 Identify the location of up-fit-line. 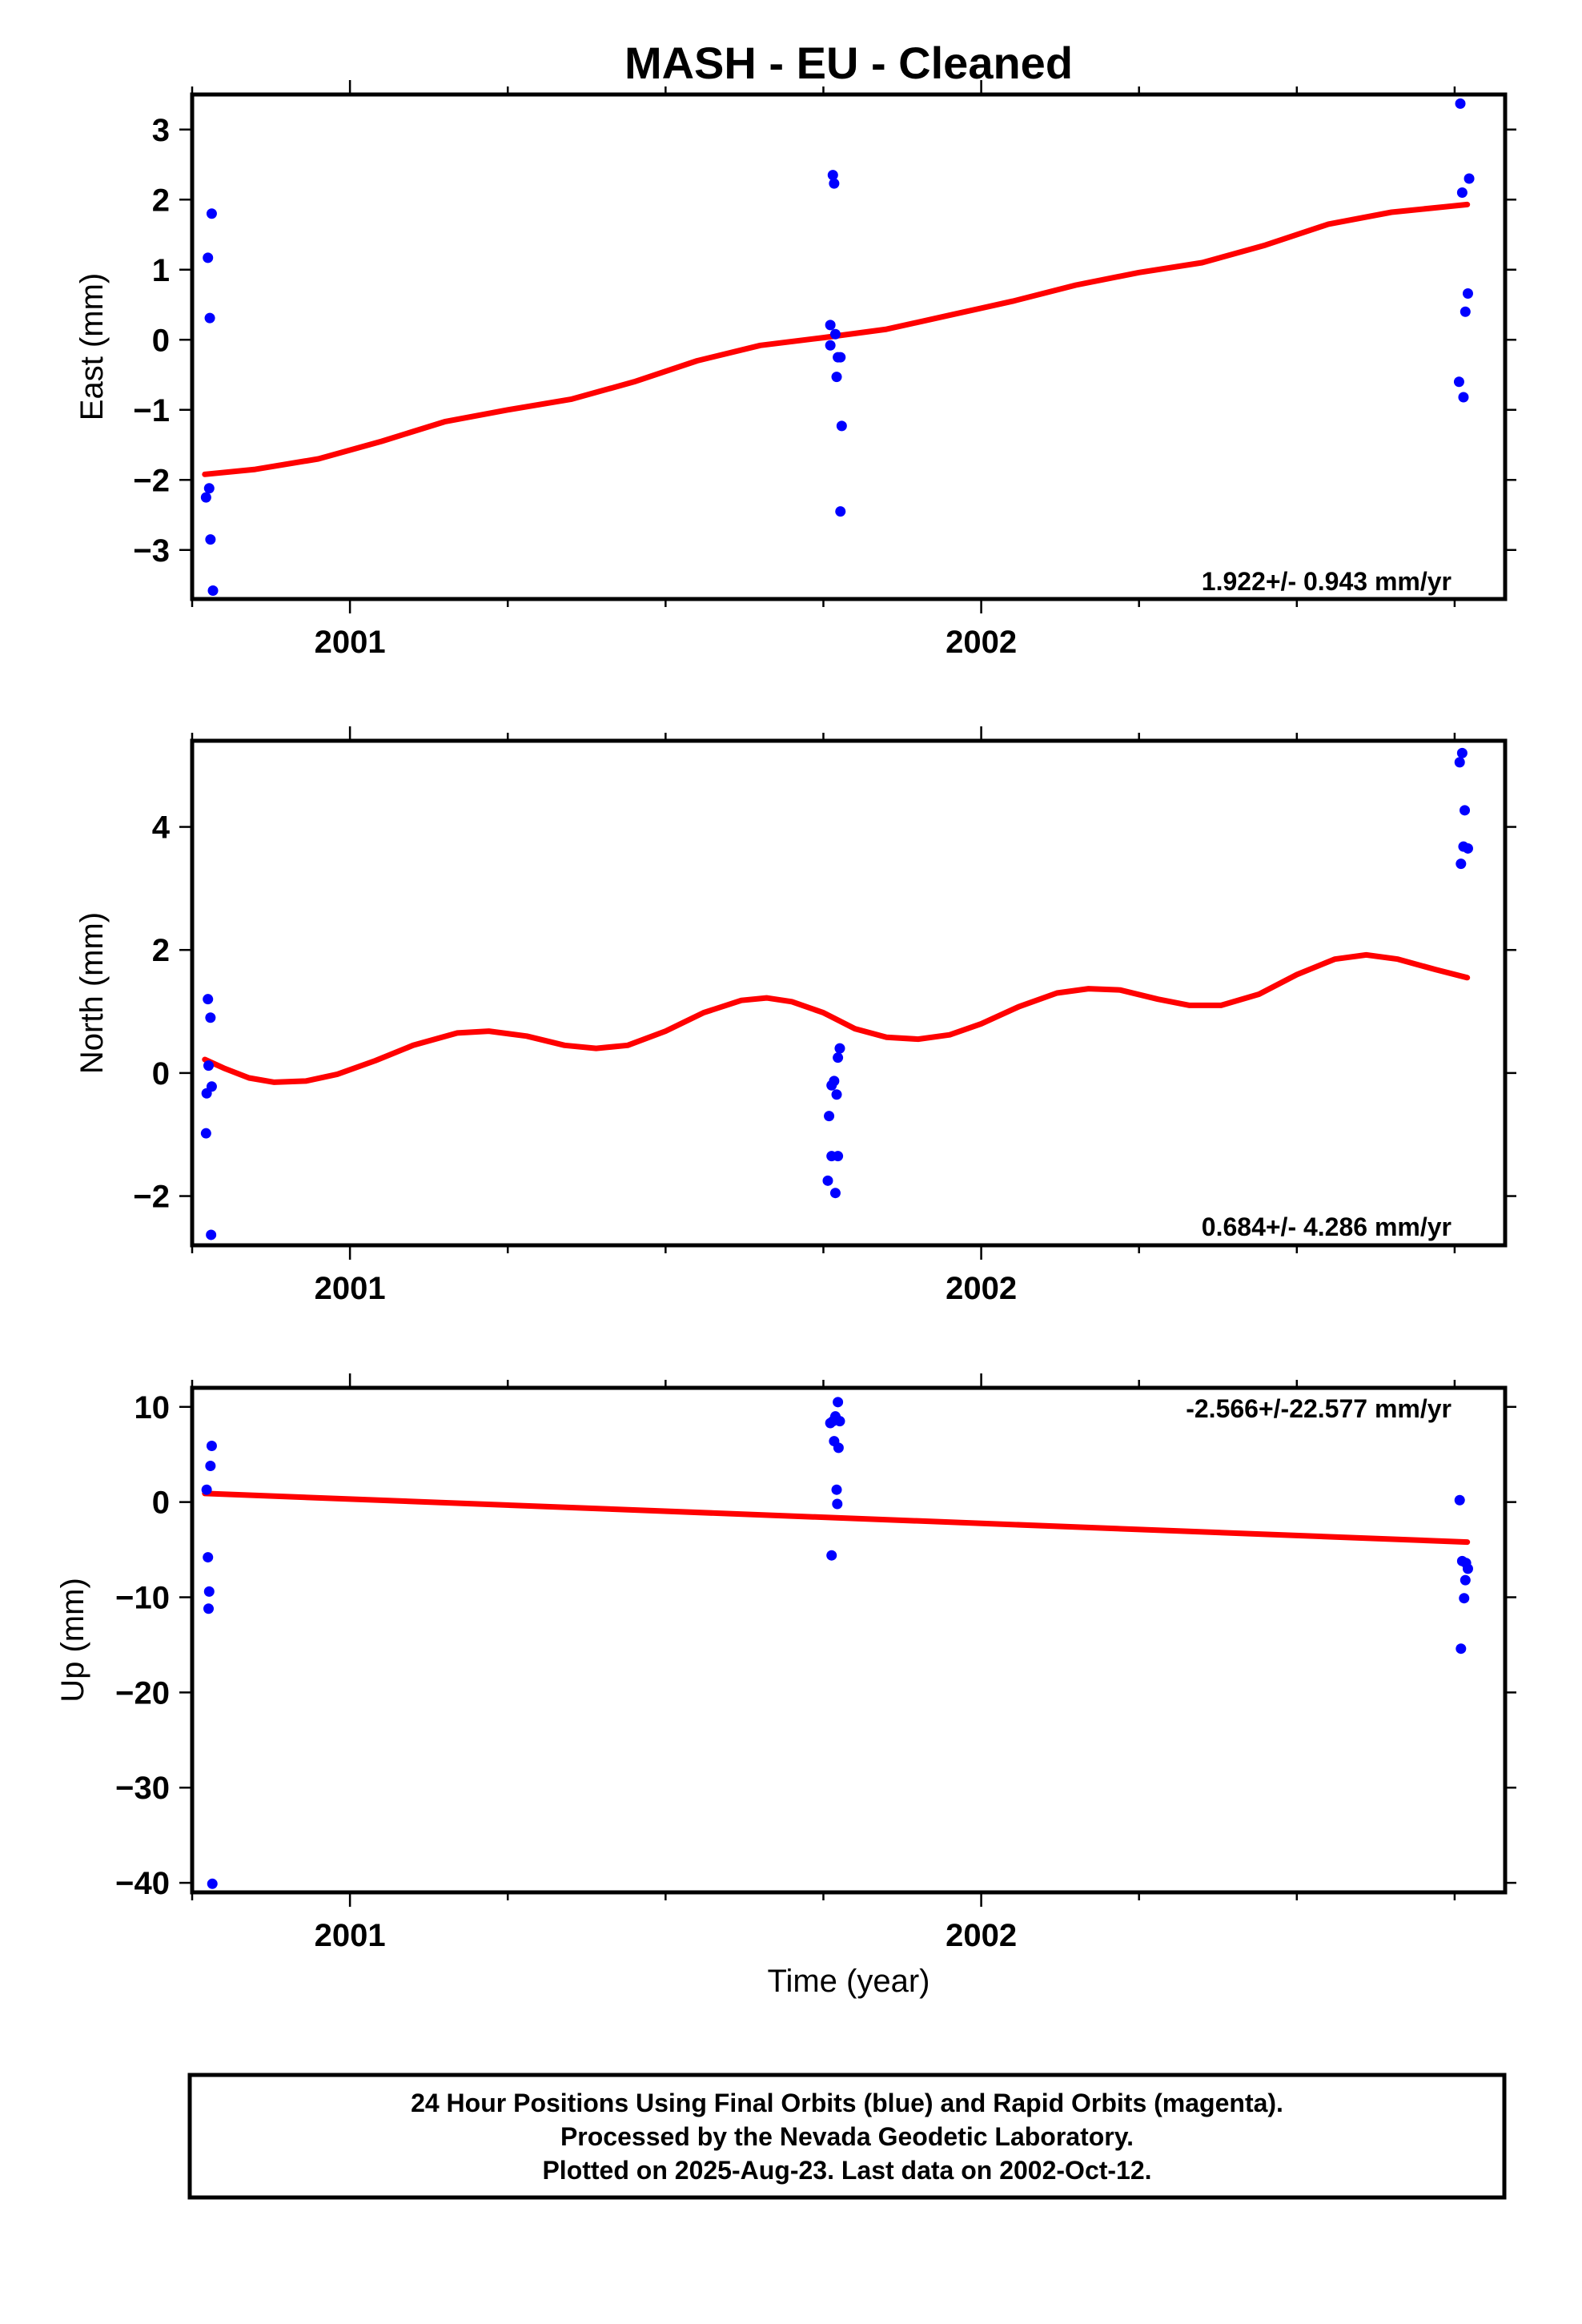
(837, 1518).